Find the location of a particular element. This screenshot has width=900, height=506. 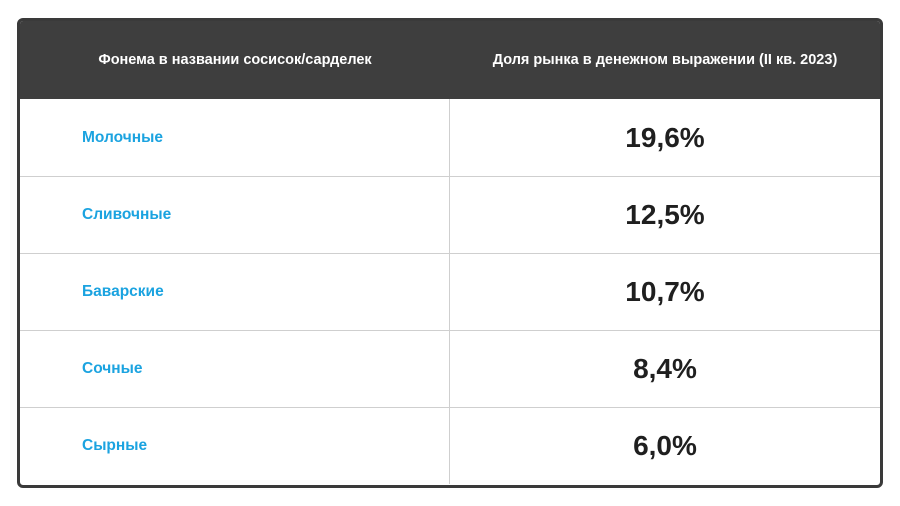

row-value: 12,5% is located at coordinates (665, 214).